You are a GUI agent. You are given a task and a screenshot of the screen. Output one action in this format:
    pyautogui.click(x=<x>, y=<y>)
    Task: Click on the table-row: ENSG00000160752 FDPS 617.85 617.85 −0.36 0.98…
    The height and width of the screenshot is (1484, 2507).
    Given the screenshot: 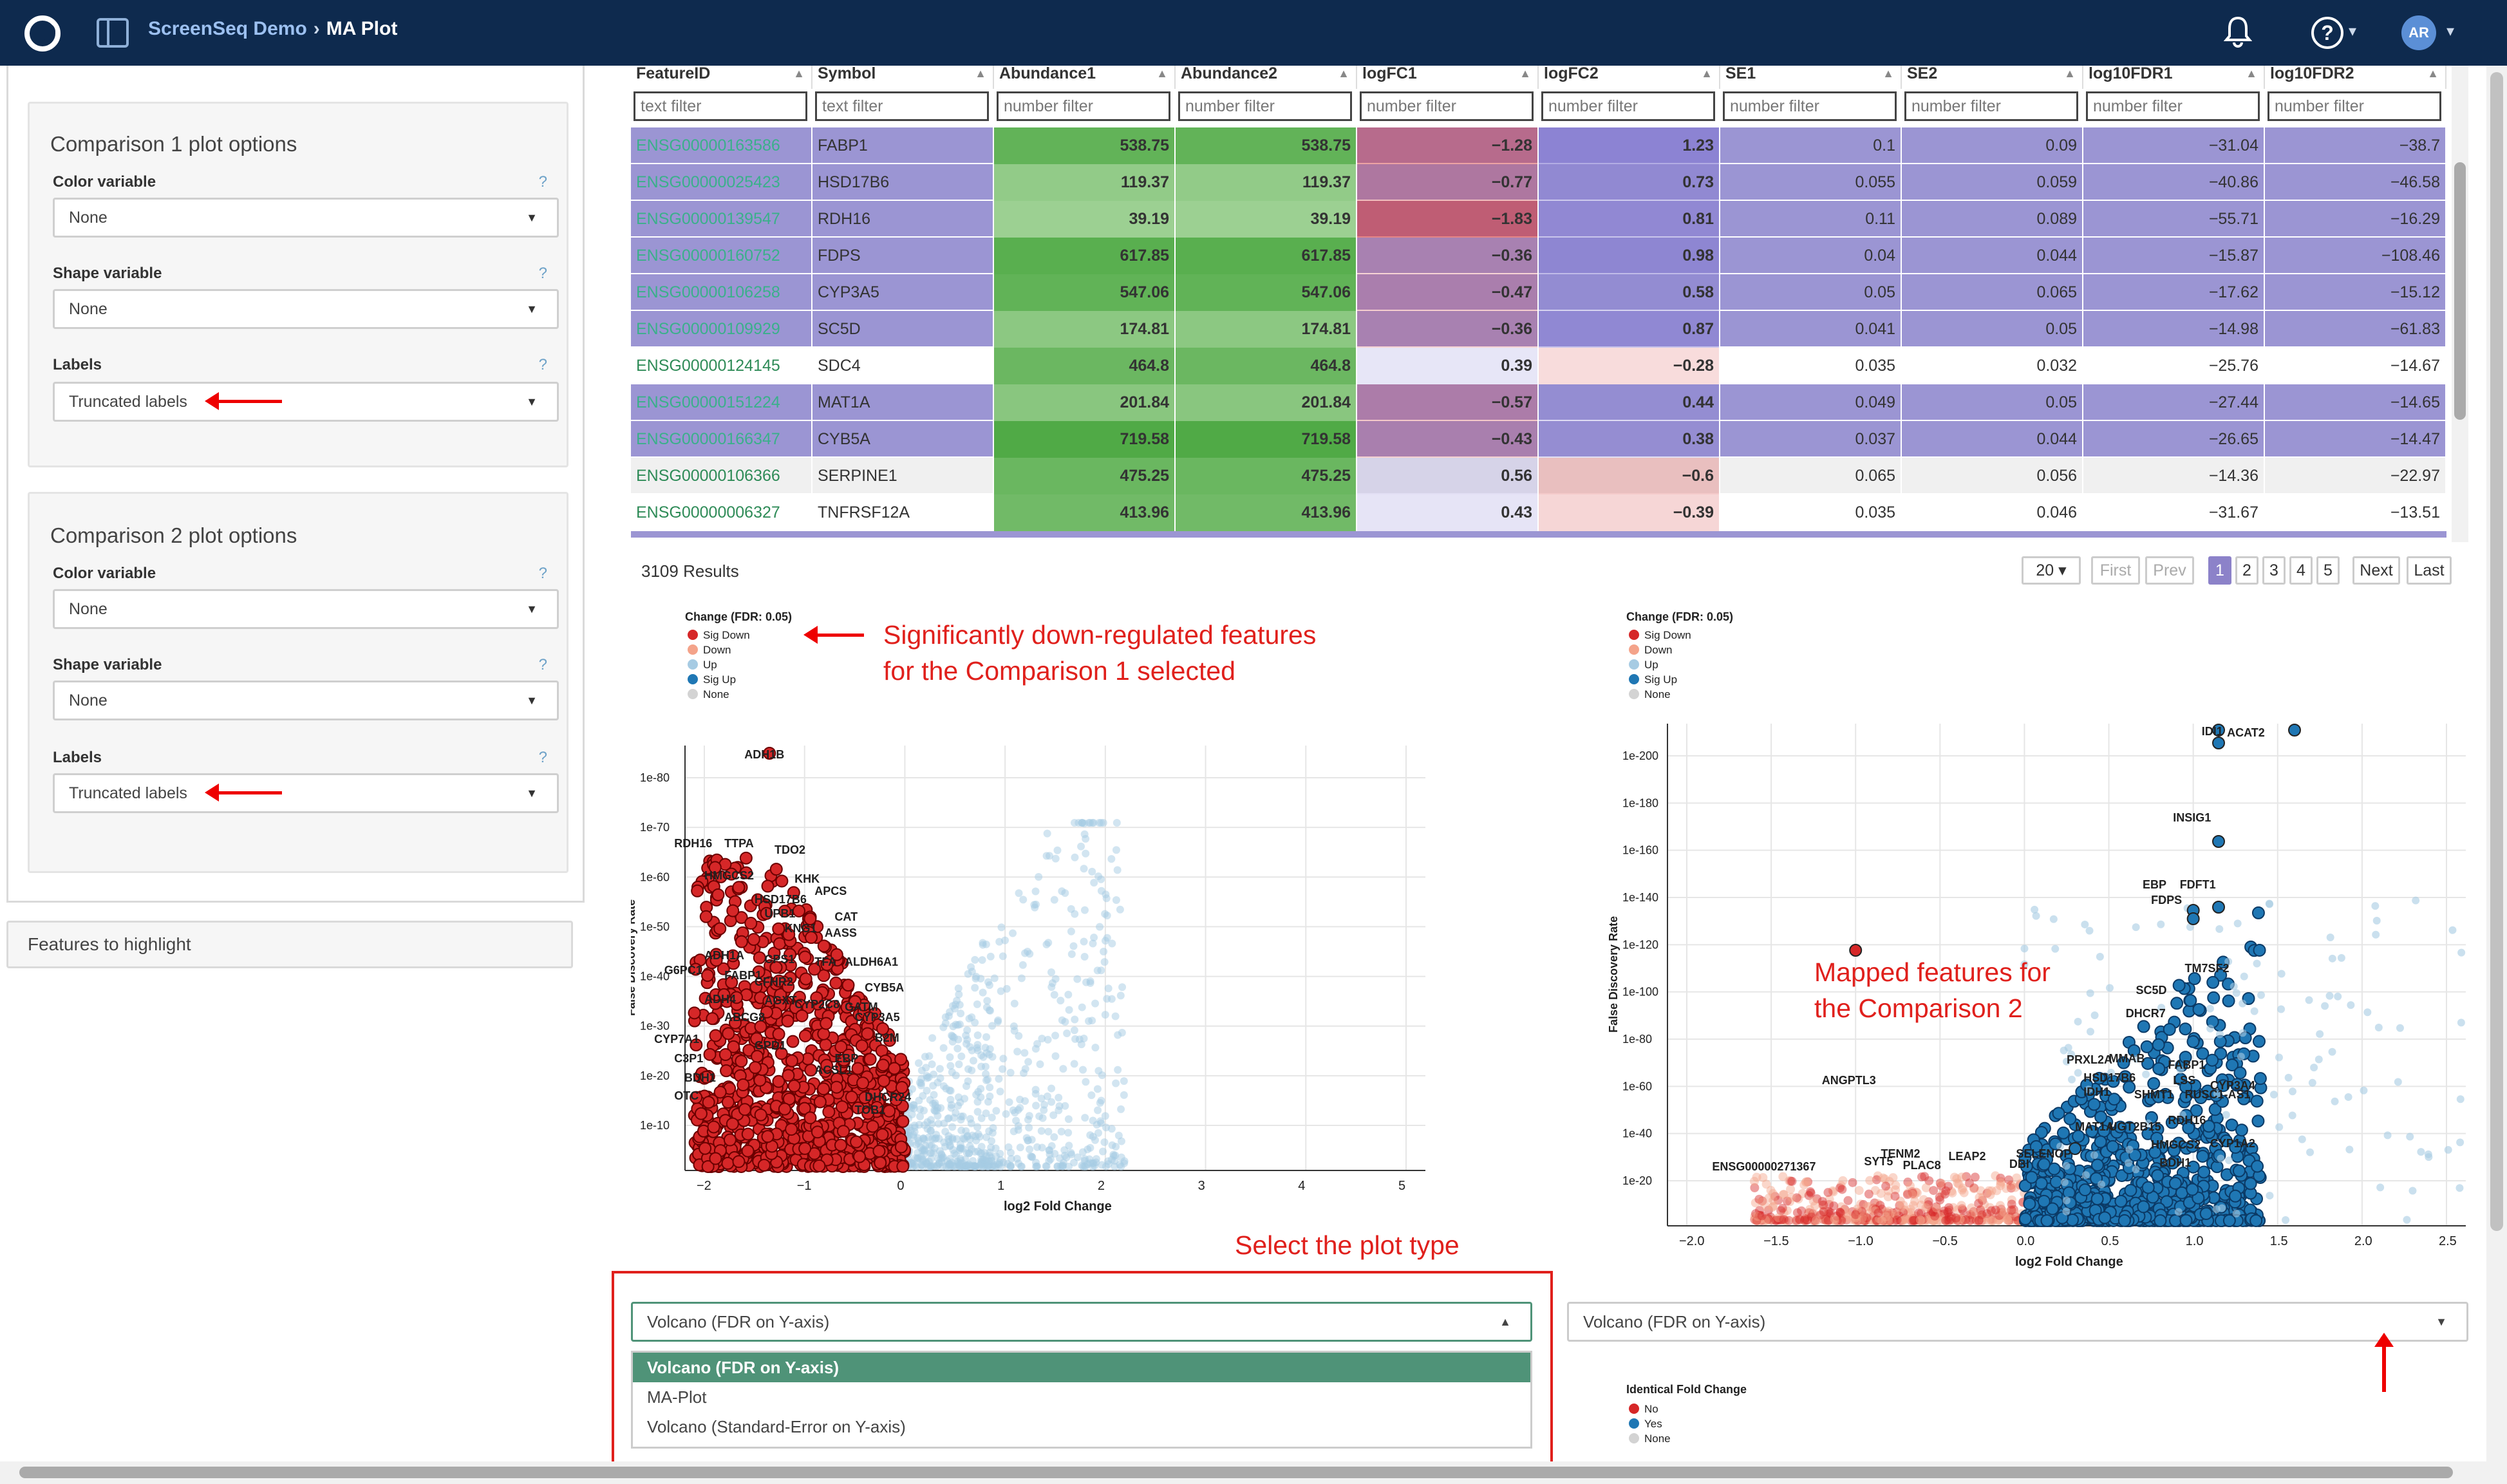 What is the action you would take?
    pyautogui.click(x=1538, y=256)
    